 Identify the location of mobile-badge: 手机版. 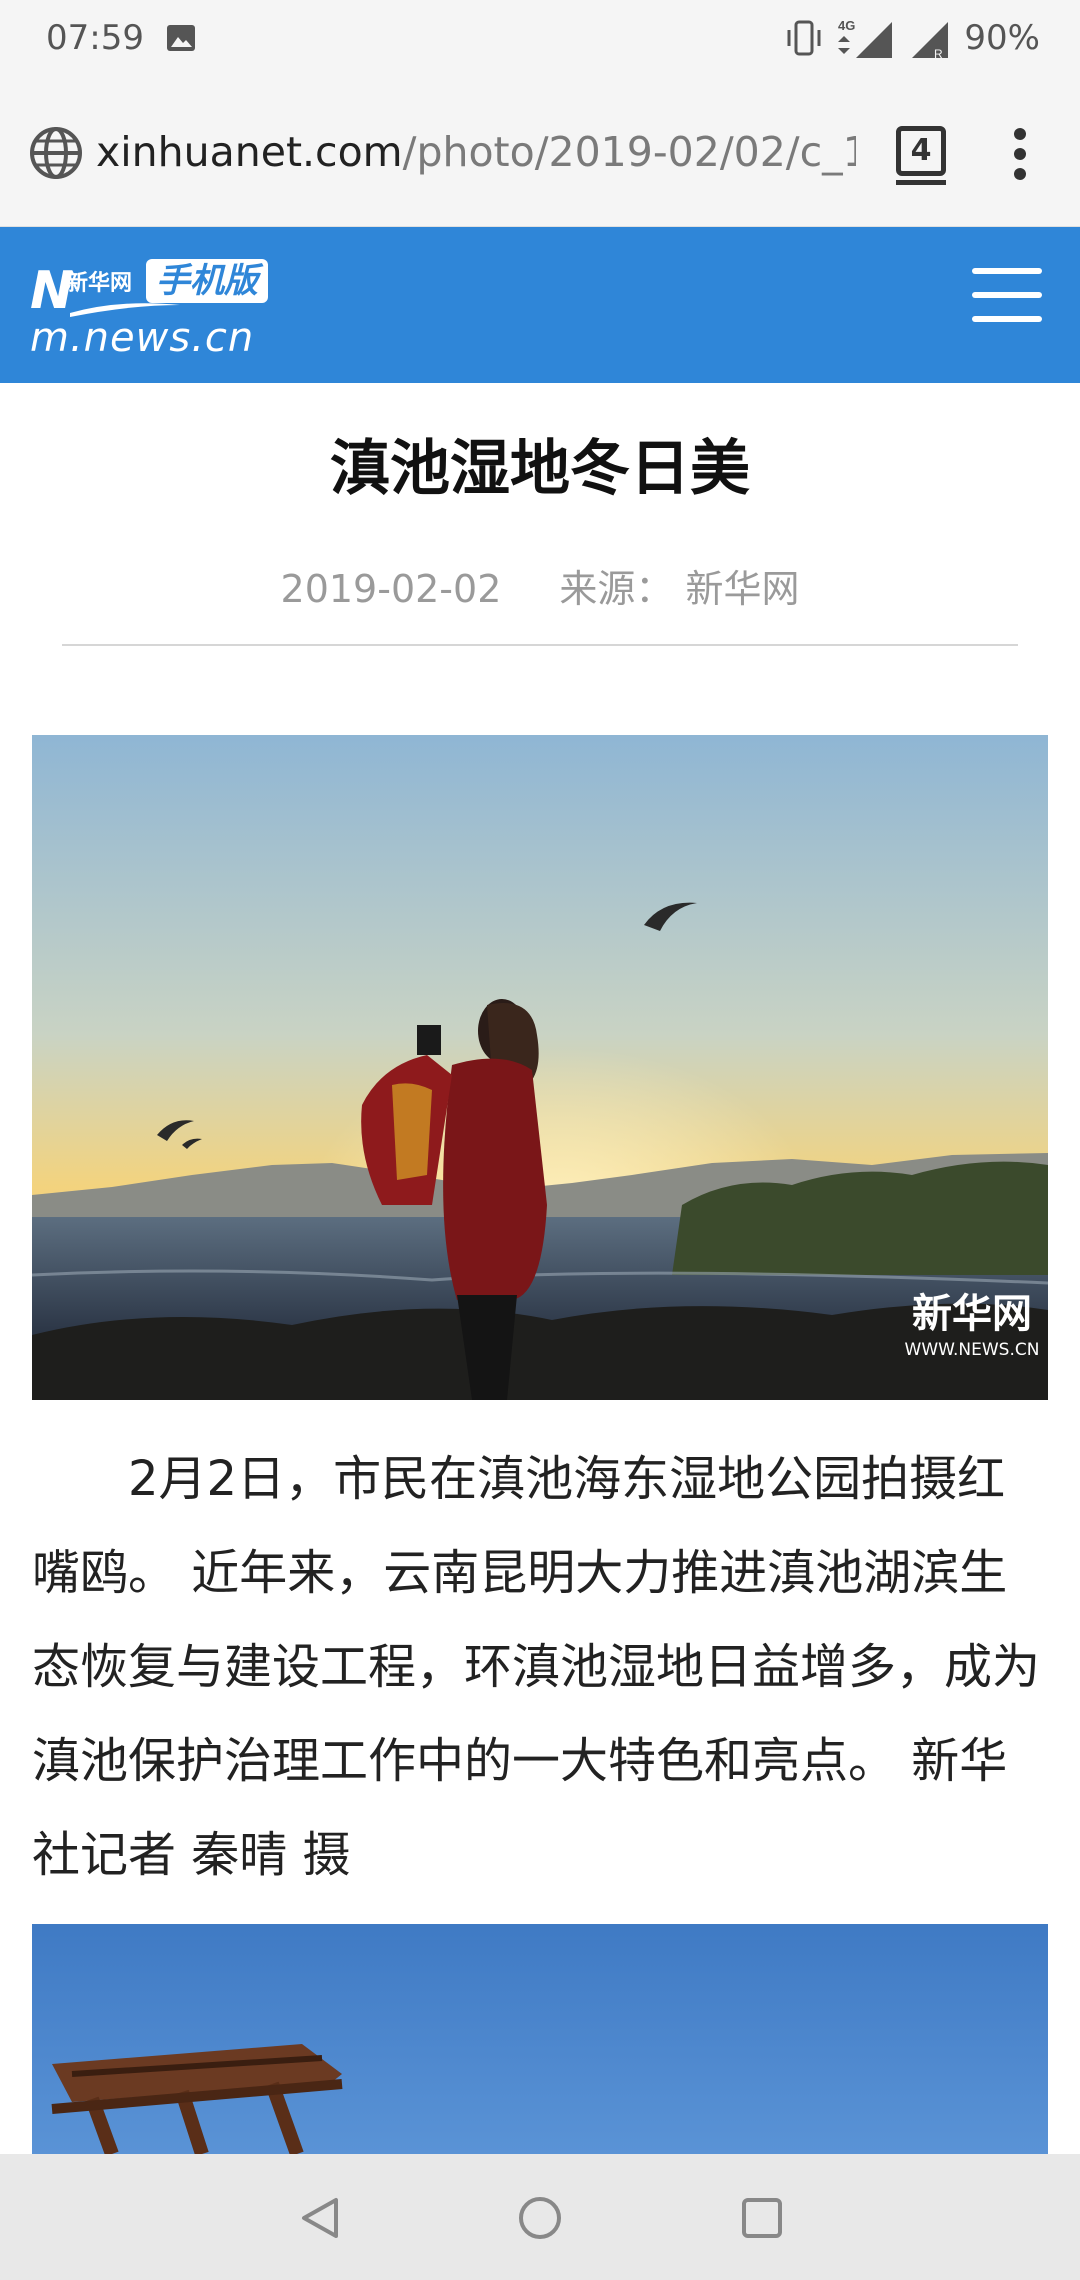
(207, 281).